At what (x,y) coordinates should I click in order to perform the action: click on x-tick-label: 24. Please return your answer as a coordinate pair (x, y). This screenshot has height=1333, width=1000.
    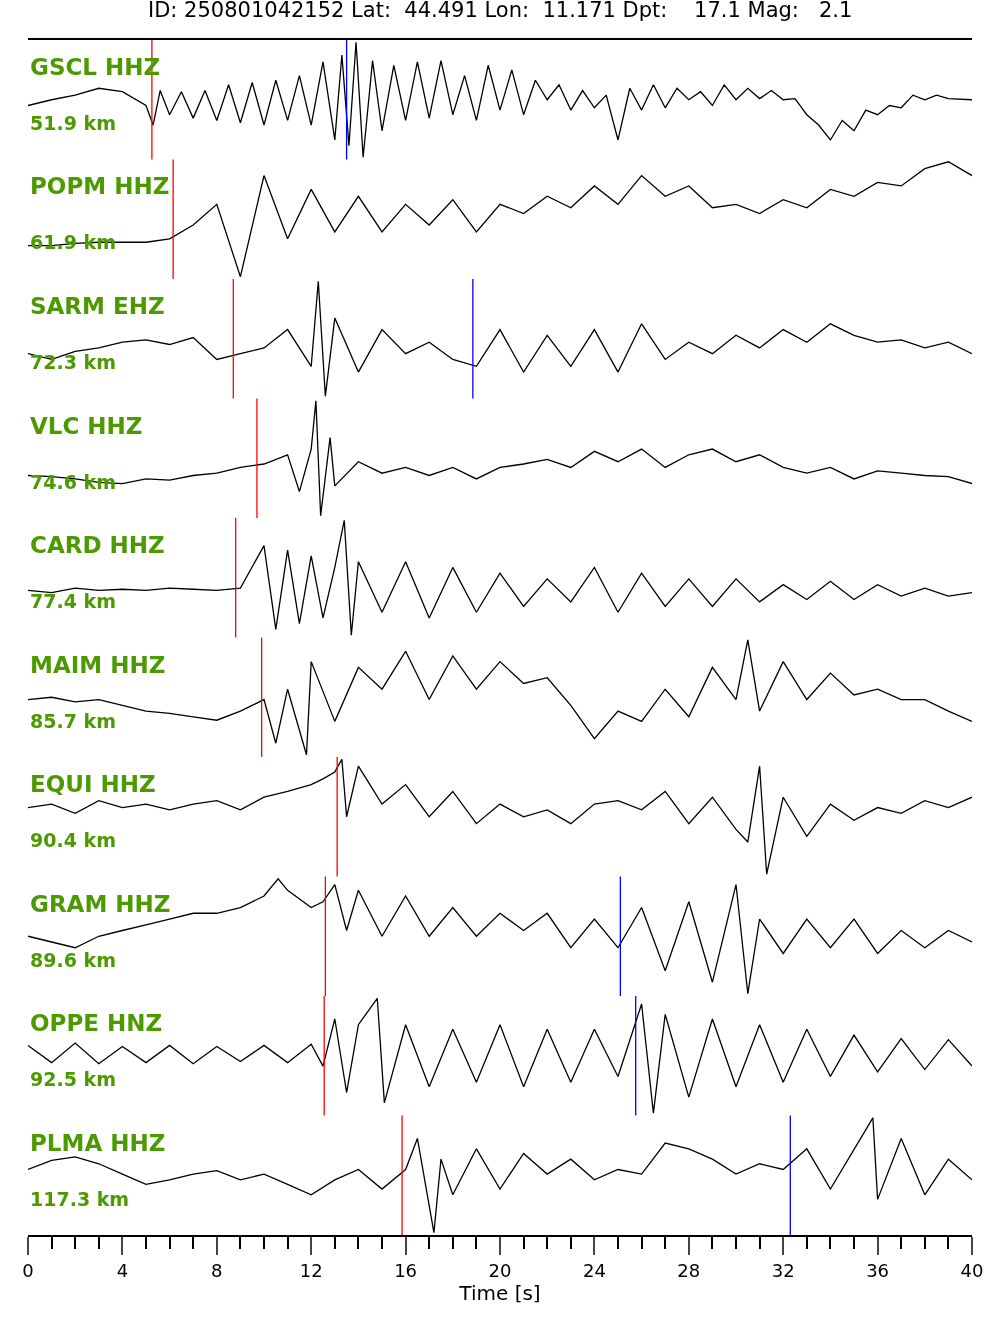
    Looking at the image, I should click on (594, 1270).